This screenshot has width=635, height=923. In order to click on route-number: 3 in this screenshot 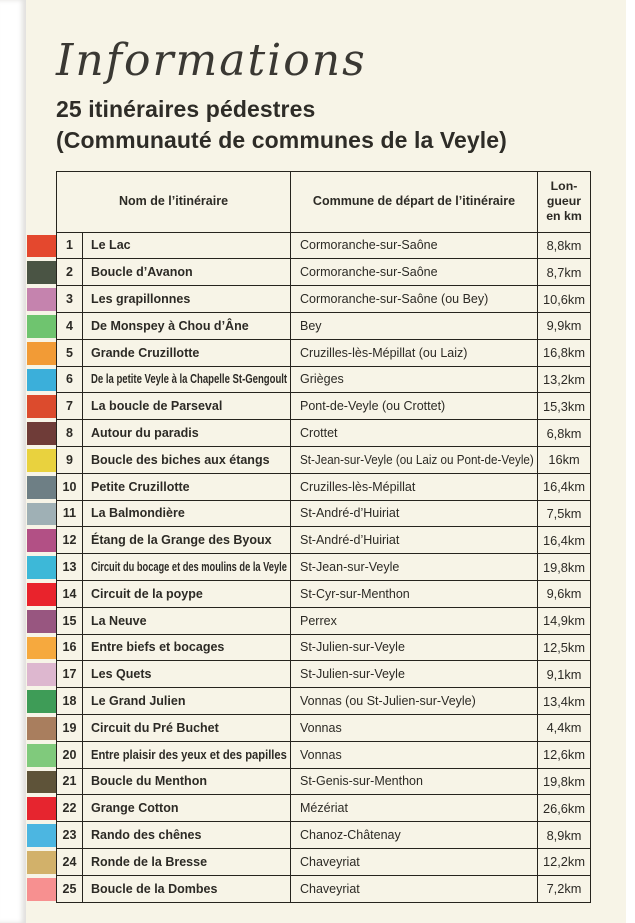, I will do `click(69, 299)`.